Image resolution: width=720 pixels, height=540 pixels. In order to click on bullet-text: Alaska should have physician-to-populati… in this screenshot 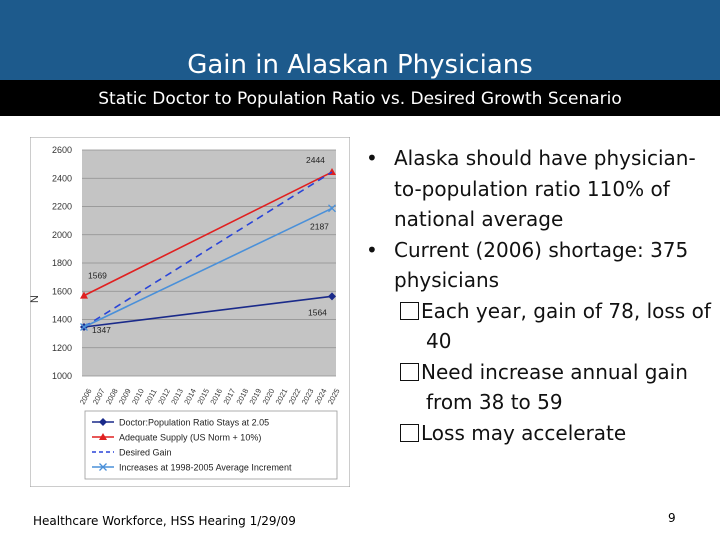, I will do `click(545, 188)`.